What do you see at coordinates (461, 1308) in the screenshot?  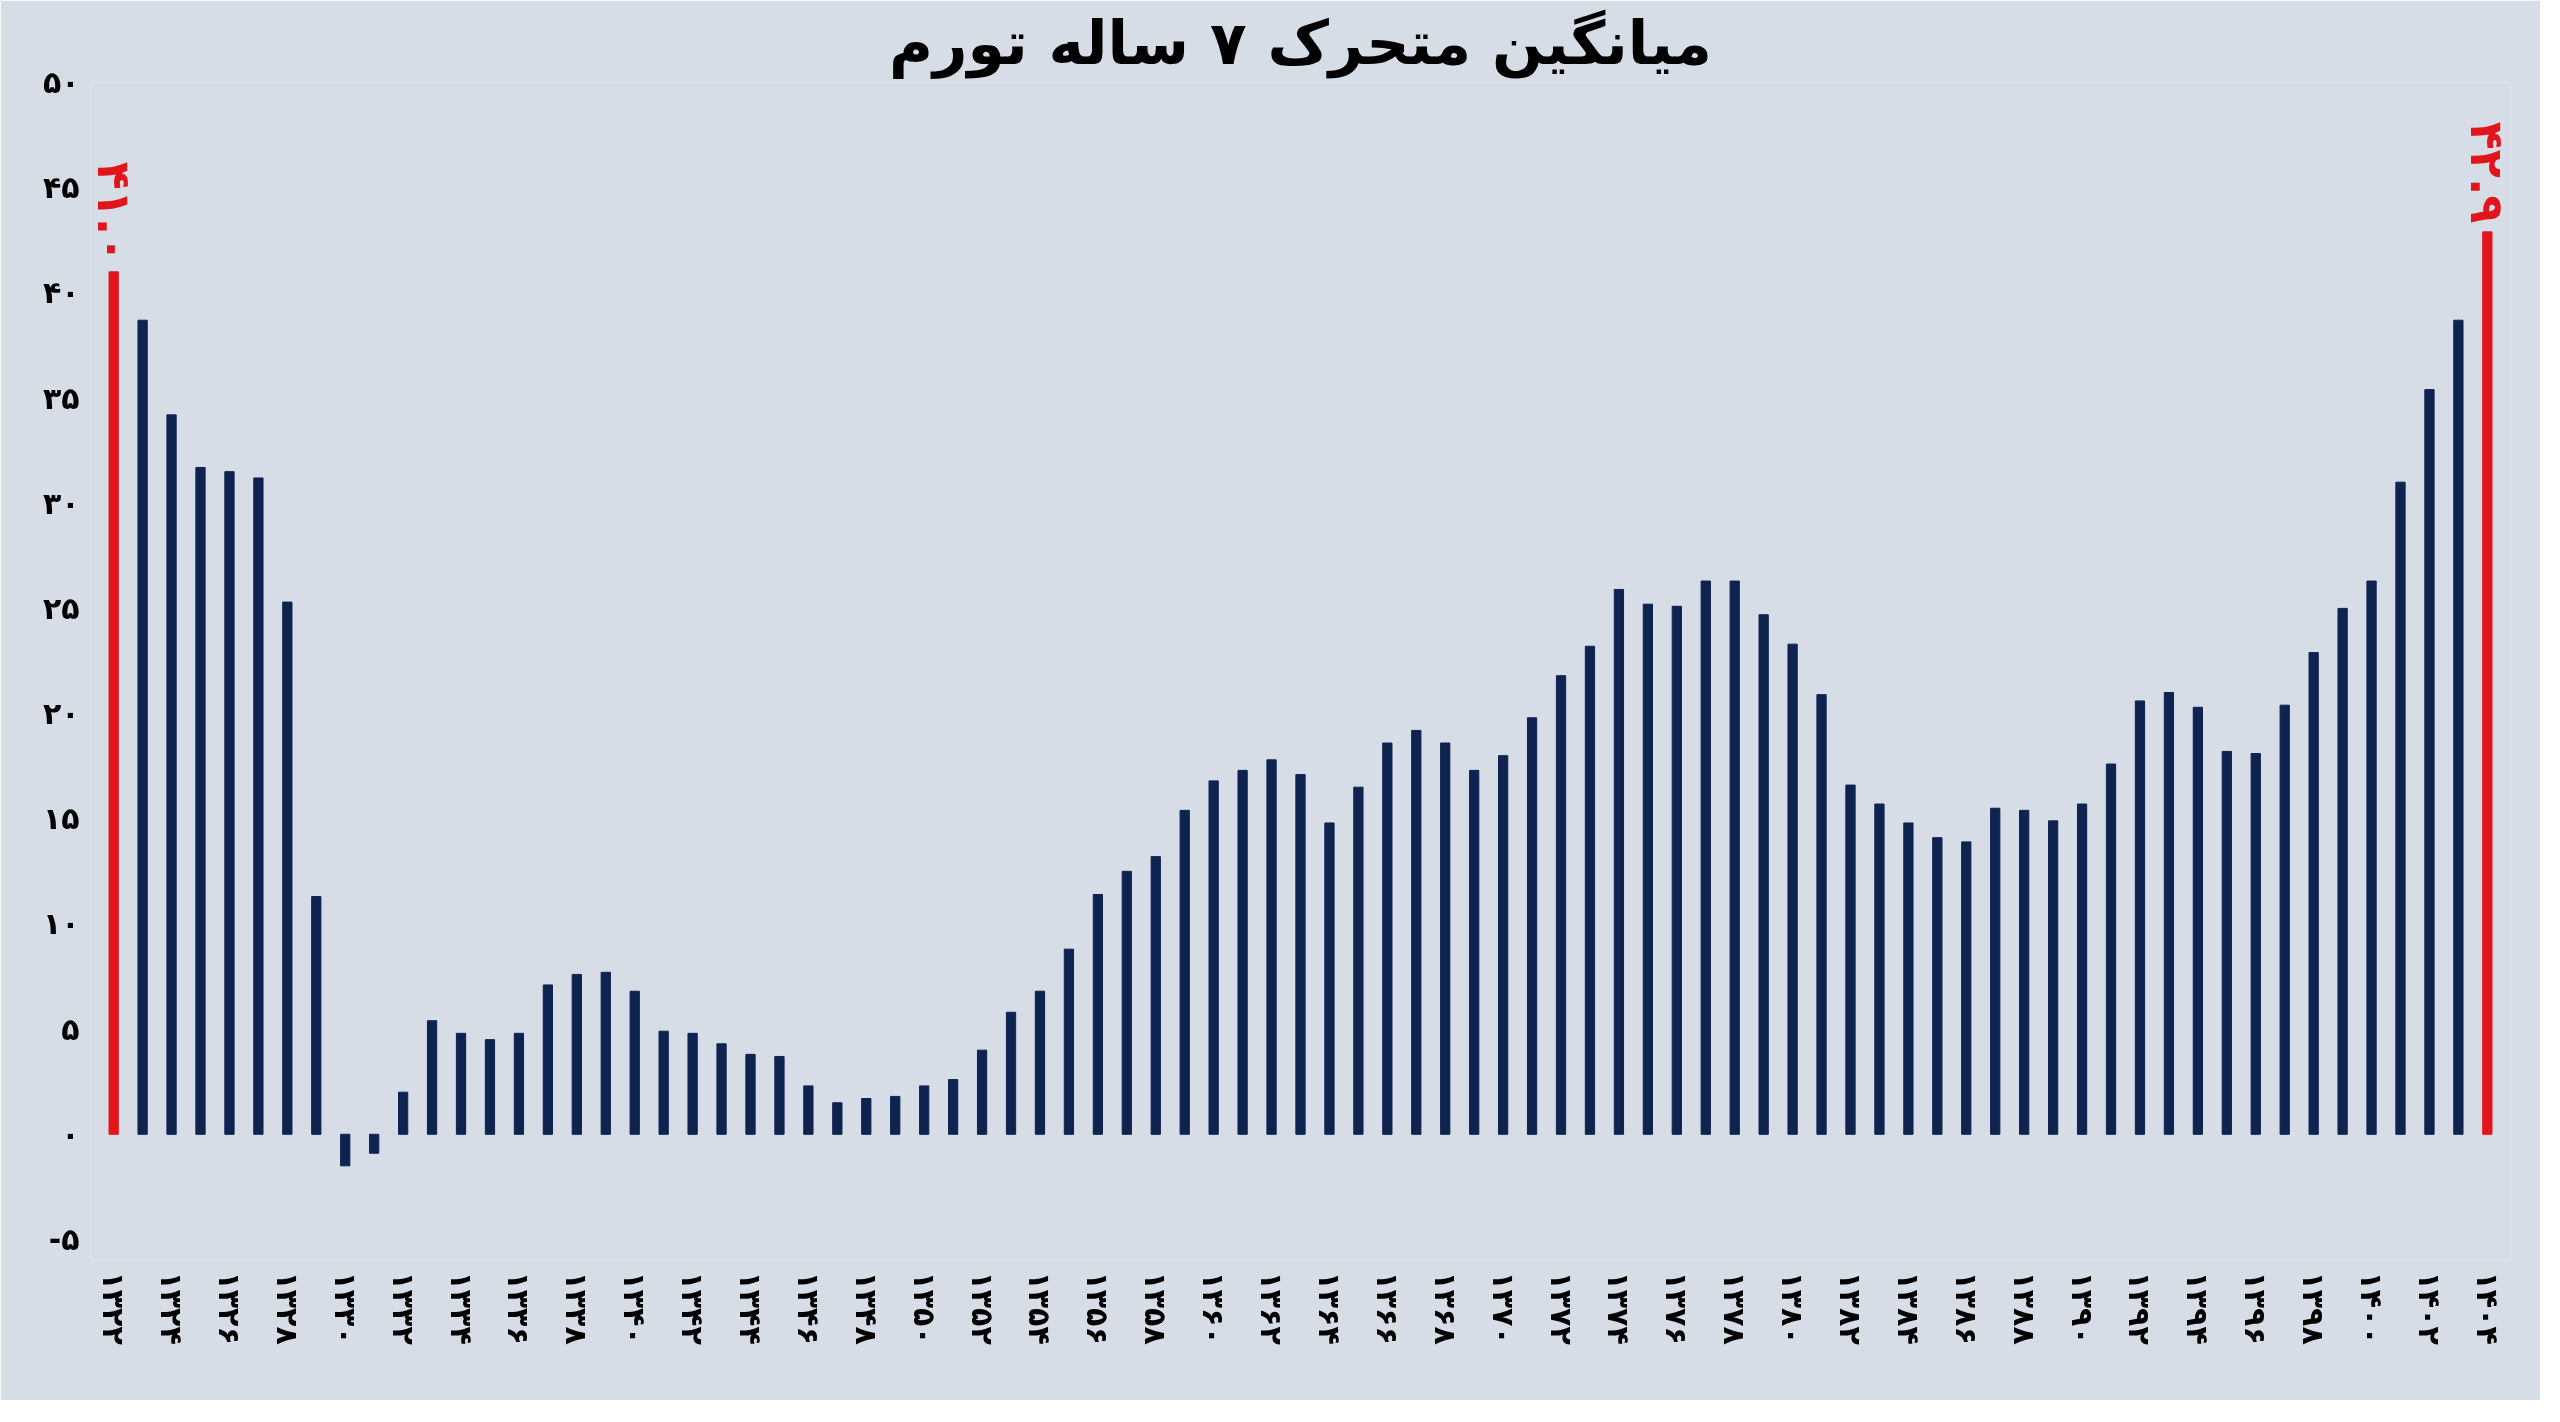 I see `x-tick-label: ۱۳۳۴` at bounding box center [461, 1308].